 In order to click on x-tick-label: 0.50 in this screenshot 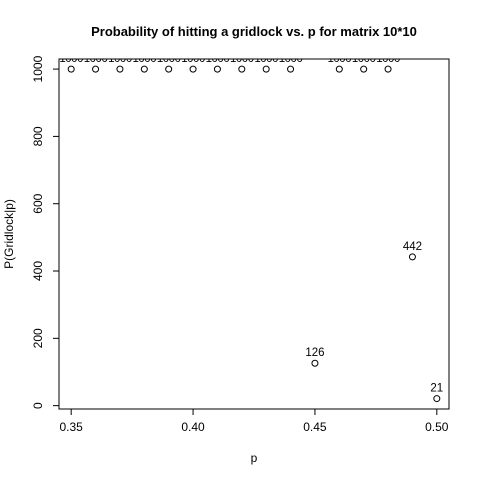, I will do `click(437, 427)`.